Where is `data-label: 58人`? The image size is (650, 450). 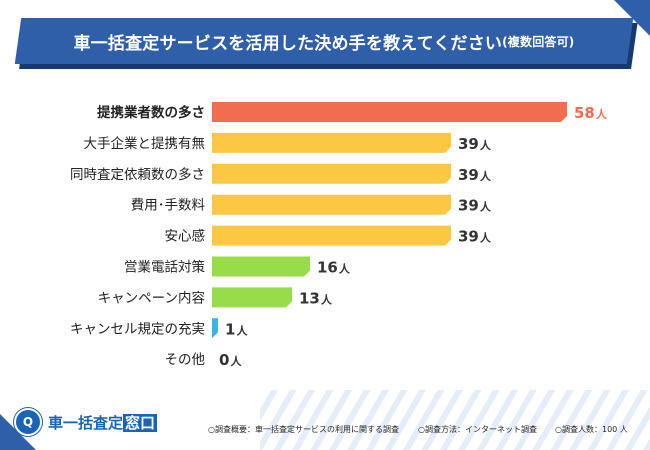
data-label: 58人 is located at coordinates (591, 113).